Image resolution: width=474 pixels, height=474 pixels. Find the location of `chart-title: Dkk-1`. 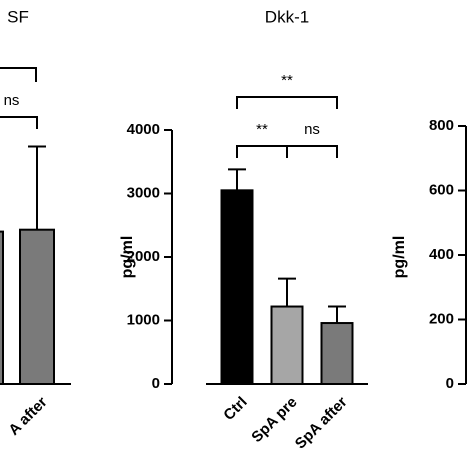

chart-title: Dkk-1 is located at coordinates (287, 16).